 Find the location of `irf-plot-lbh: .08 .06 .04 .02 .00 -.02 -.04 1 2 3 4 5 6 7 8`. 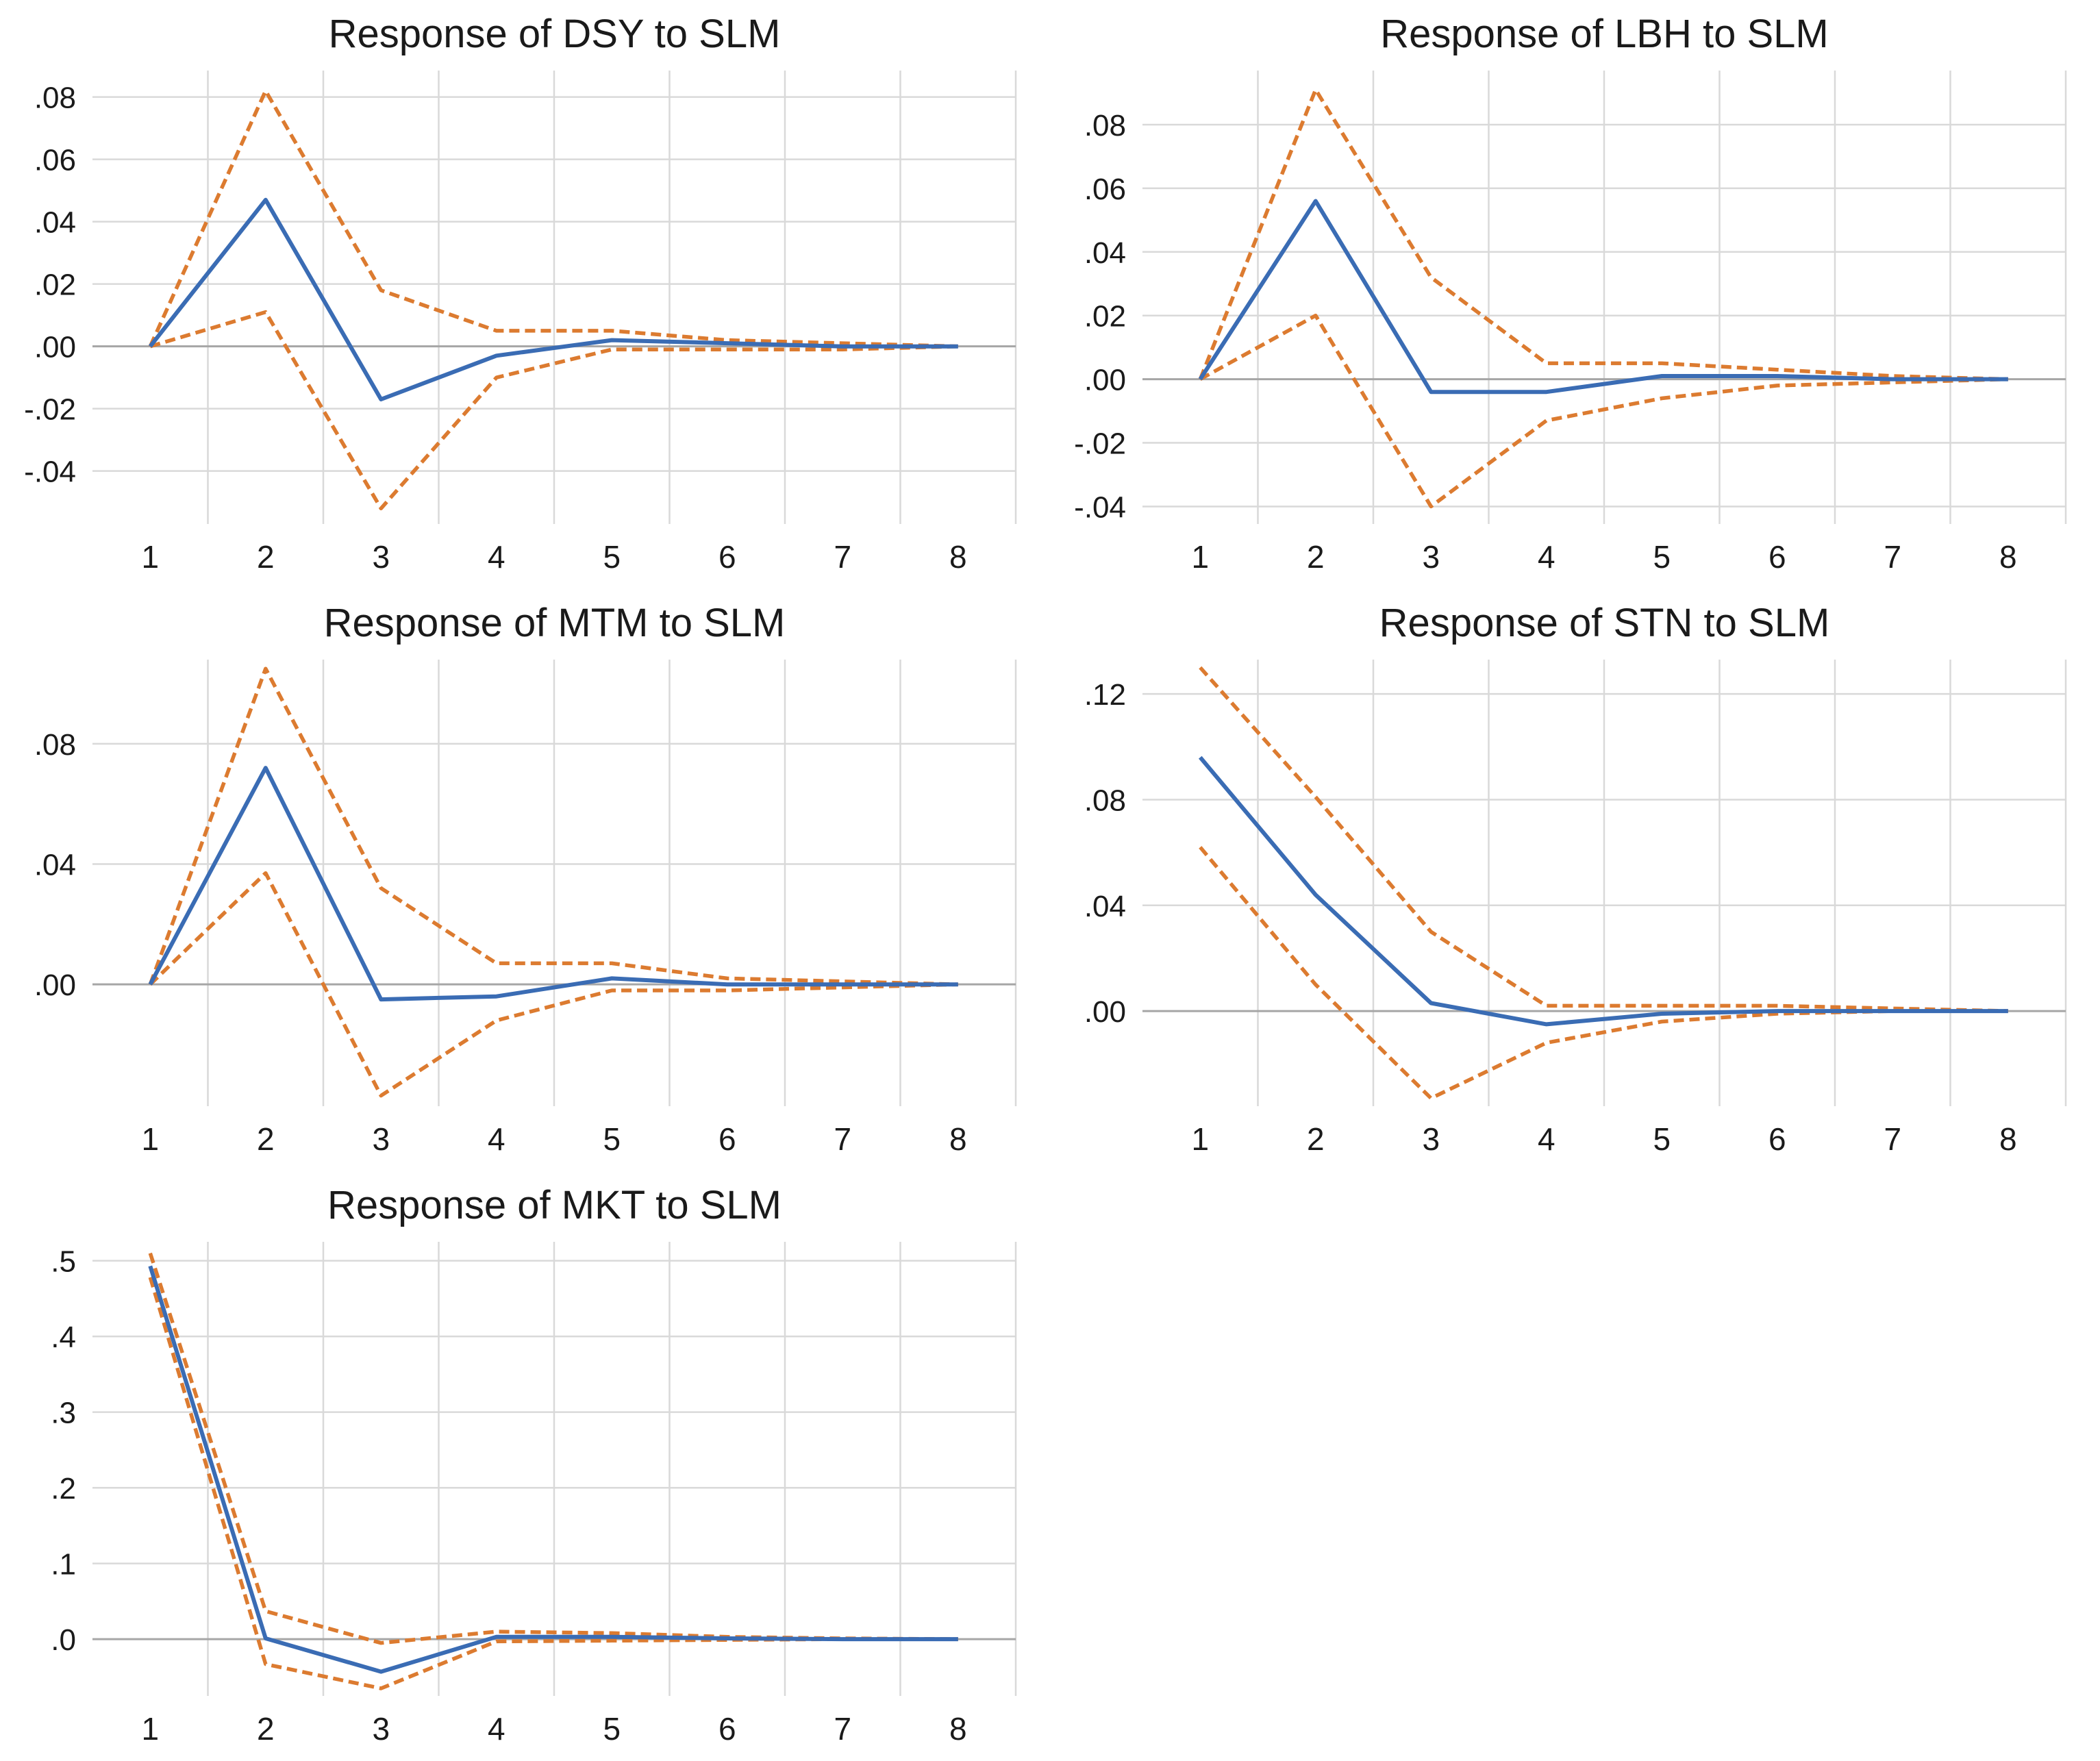

irf-plot-lbh: .08 .06 .04 .02 .00 -.02 -.04 1 2 3 4 5 6 7 8 is located at coordinates (1570, 323).